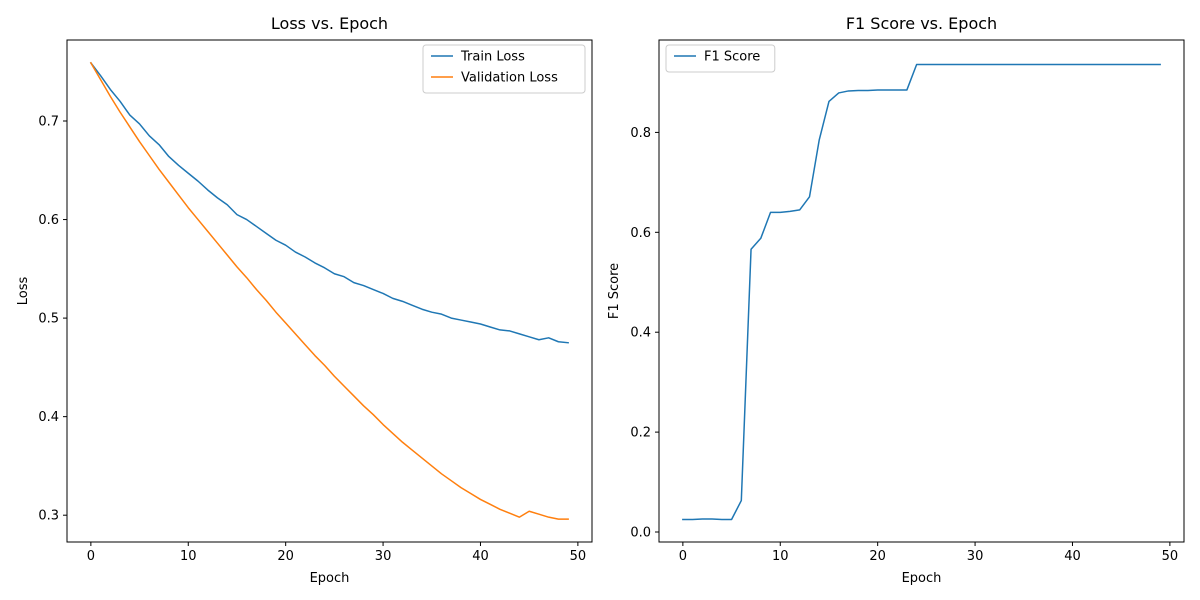 This screenshot has width=1200, height=600. I want to click on f1-chart-xlabel: Epoch, so click(922, 578).